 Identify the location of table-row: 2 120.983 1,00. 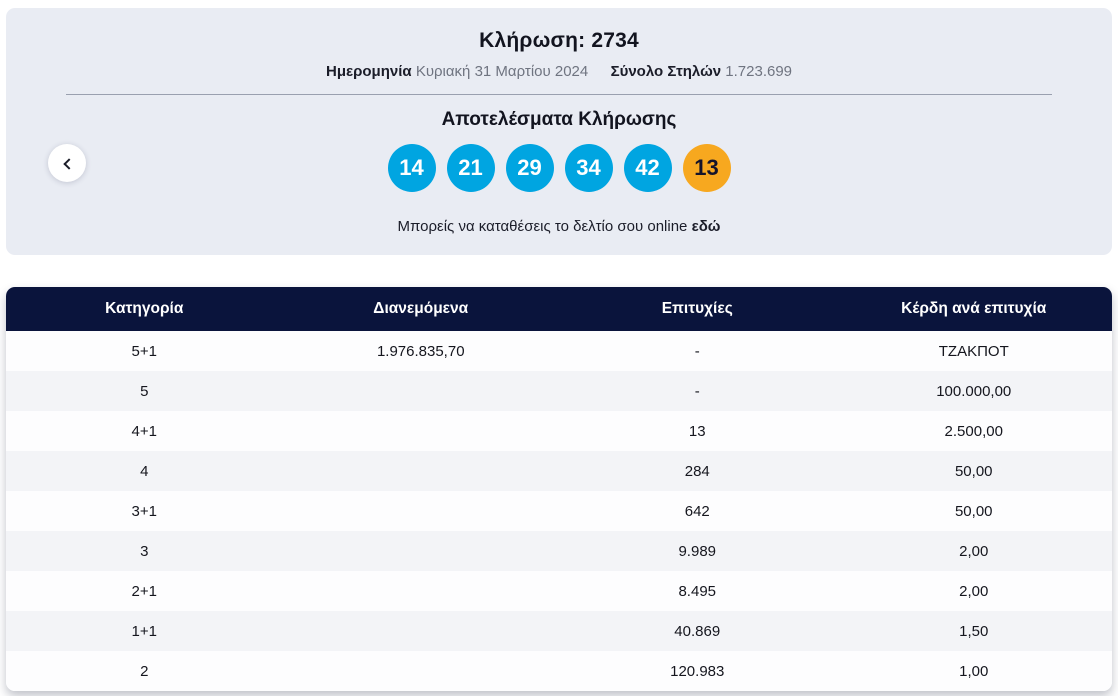
(559, 671).